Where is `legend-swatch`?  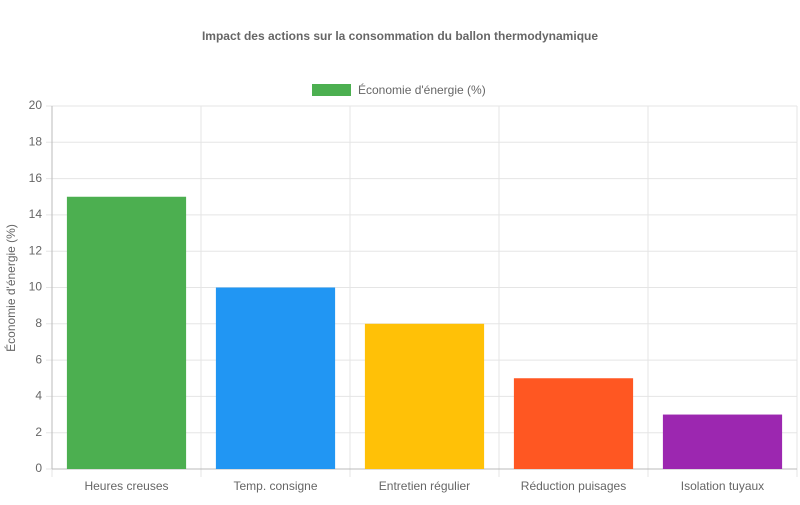
legend-swatch is located at coordinates (331, 90).